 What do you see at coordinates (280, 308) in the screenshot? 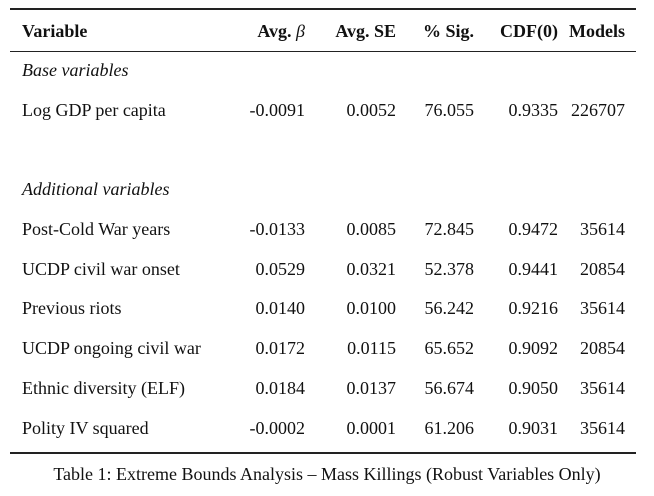
I see `cell-avg-beta: 0.0140` at bounding box center [280, 308].